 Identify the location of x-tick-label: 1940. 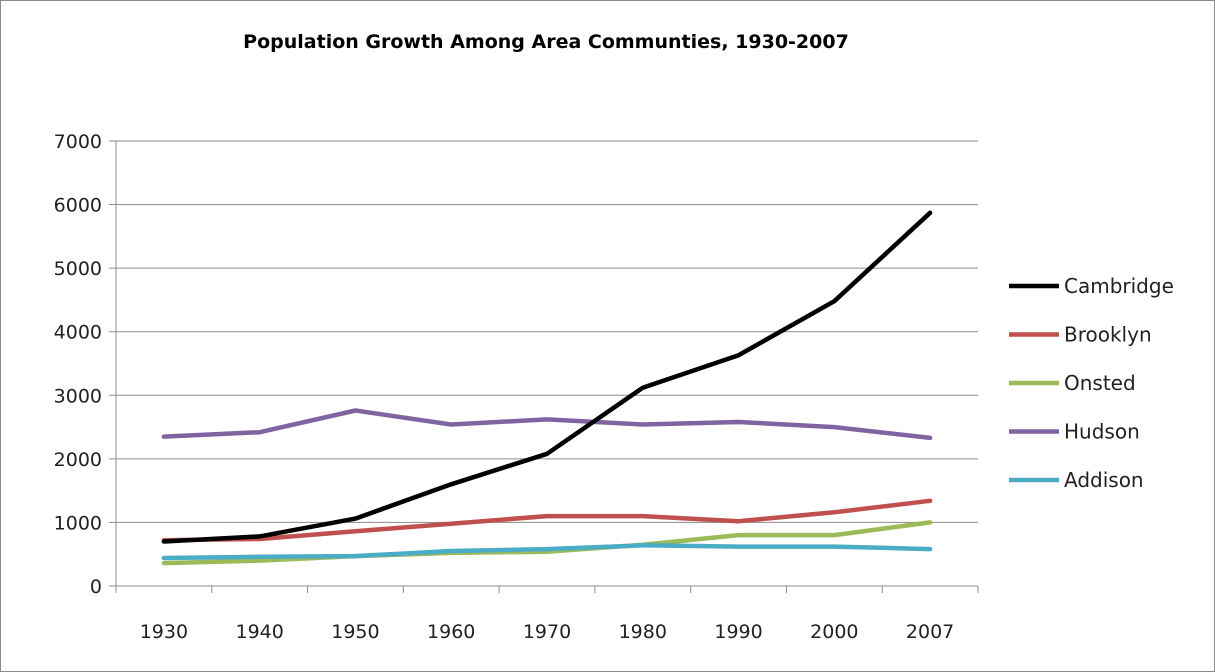
(259, 632).